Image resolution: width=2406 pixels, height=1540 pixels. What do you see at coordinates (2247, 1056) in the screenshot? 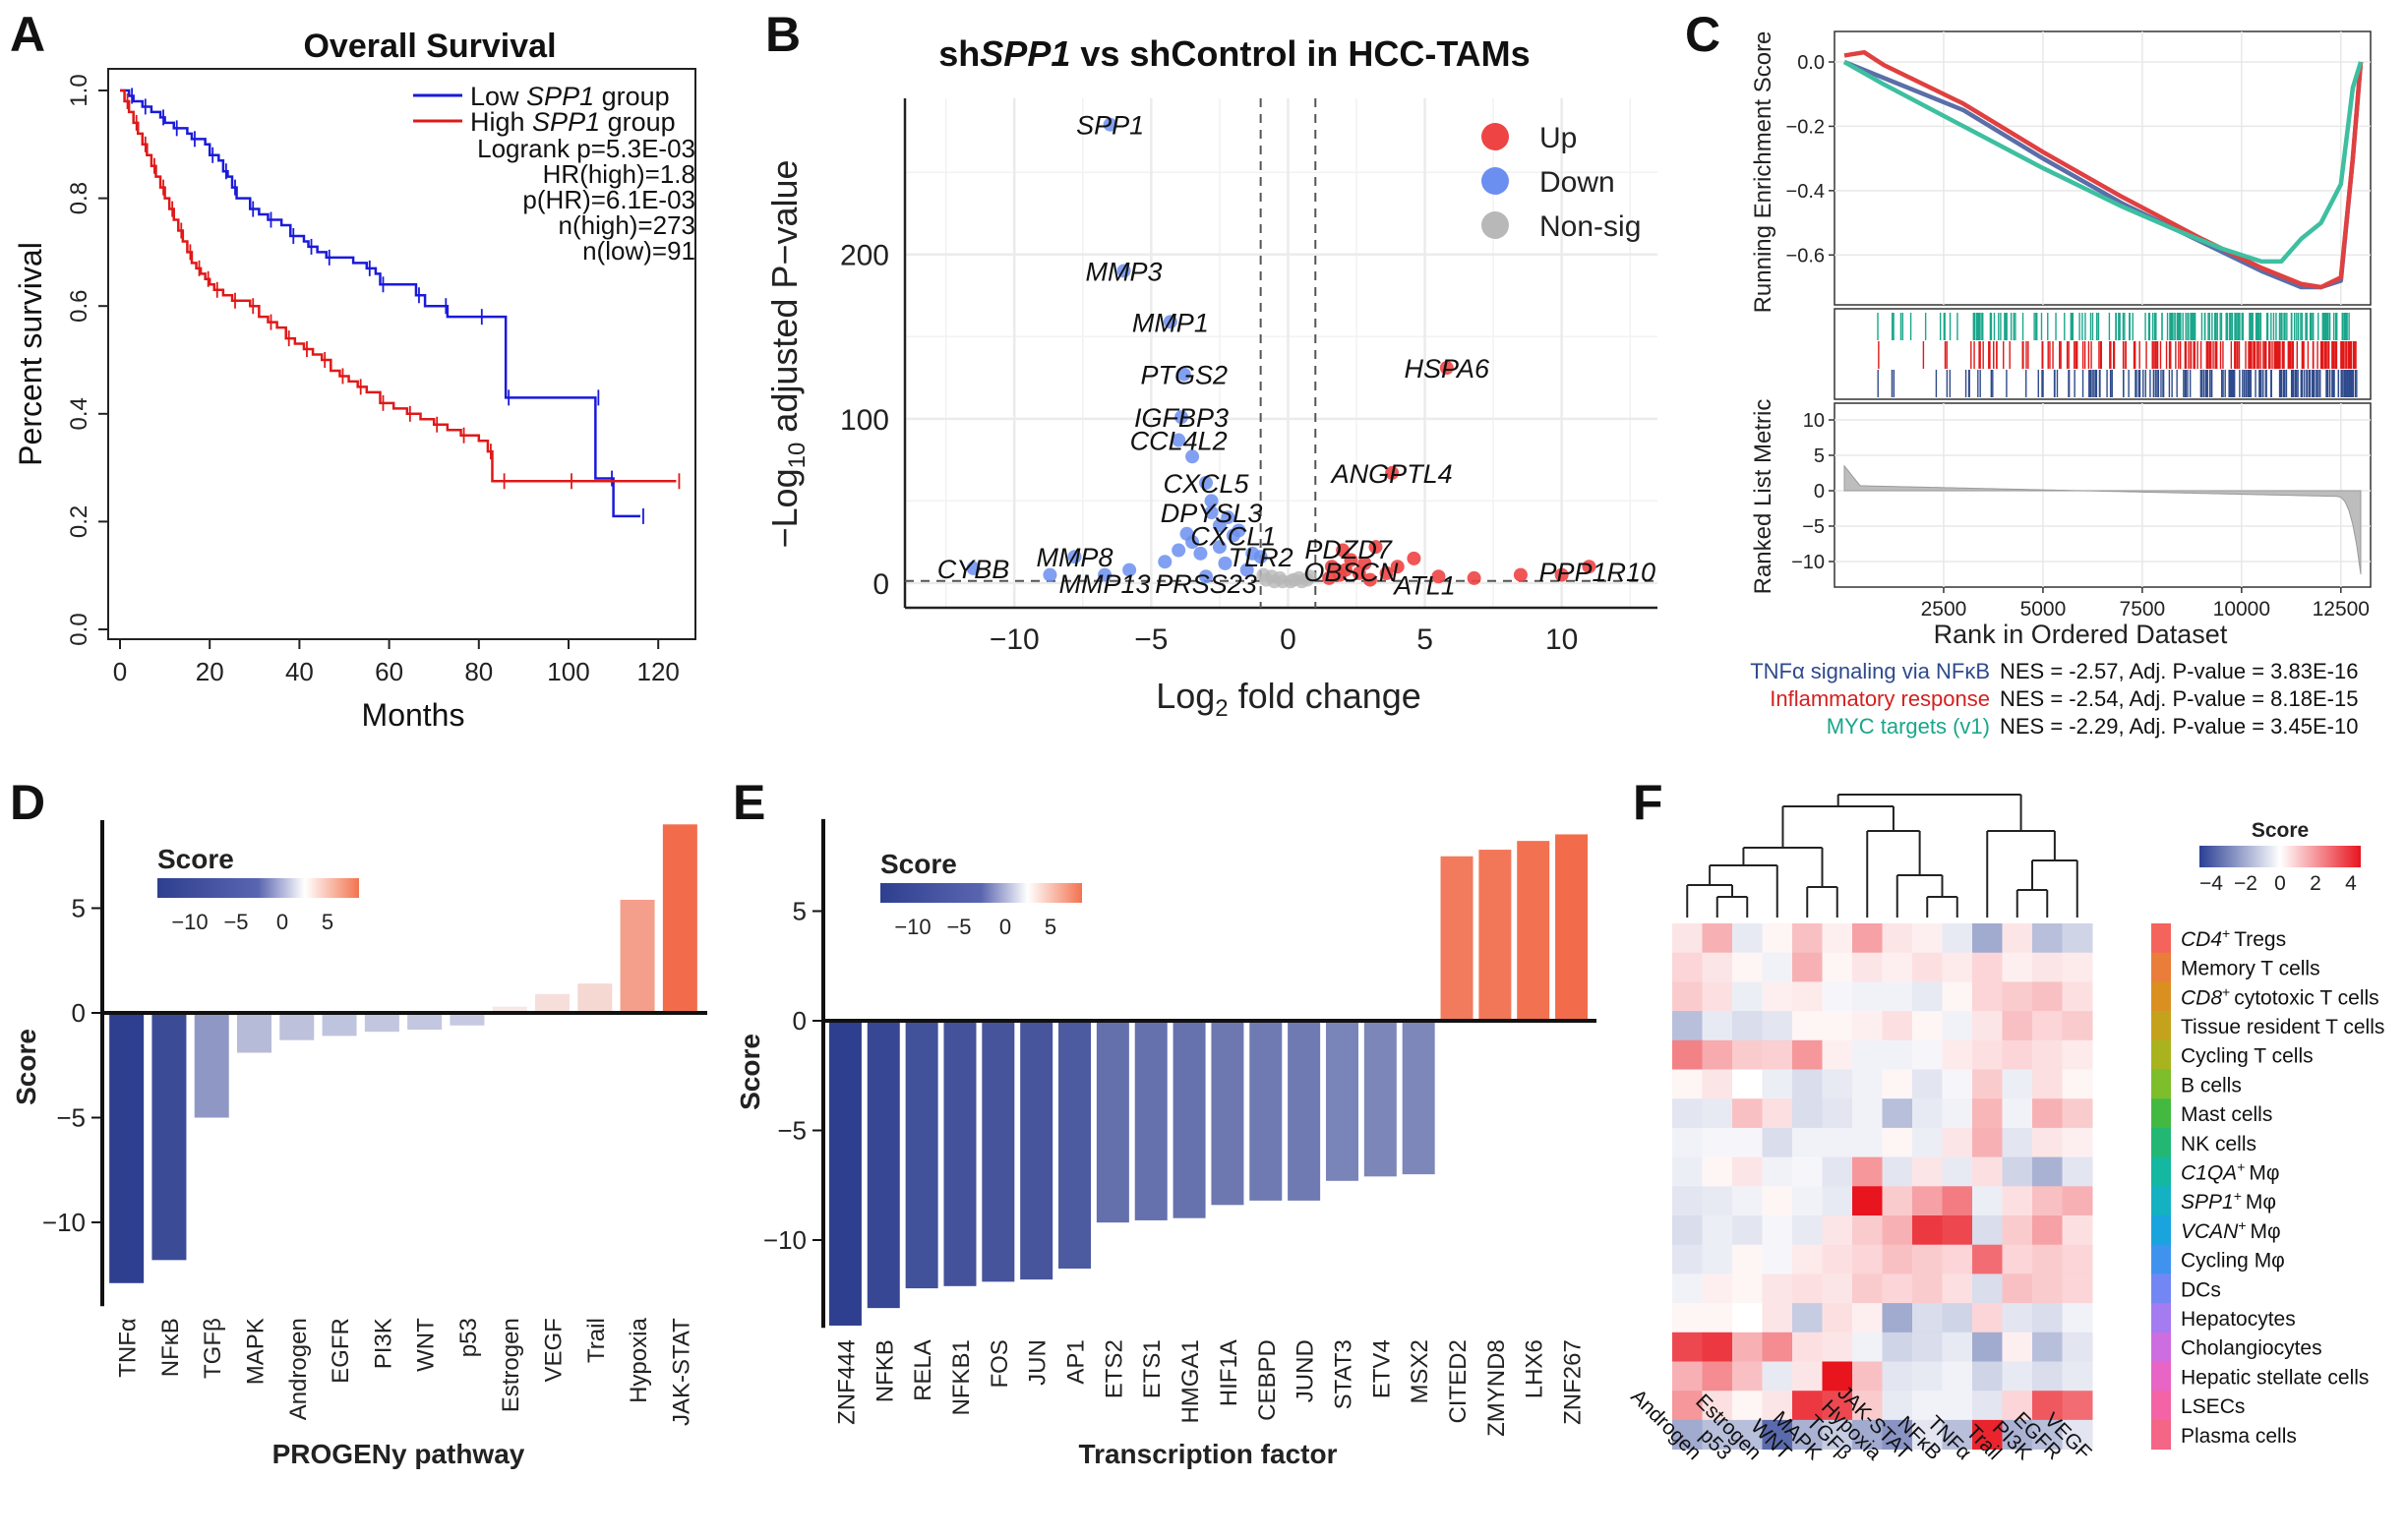
I see `heatmap-row-label-text: Cycling T cells` at bounding box center [2247, 1056].